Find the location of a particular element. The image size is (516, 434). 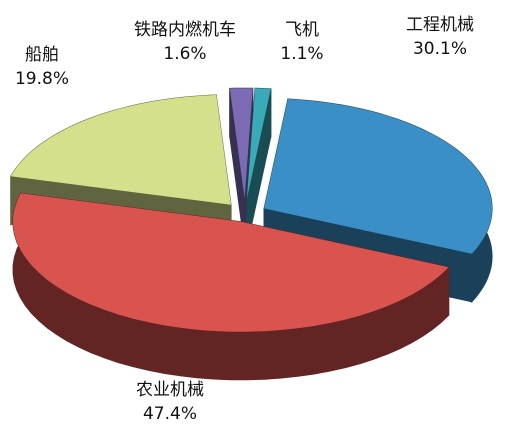

value-label: 19.8% is located at coordinates (42, 79).